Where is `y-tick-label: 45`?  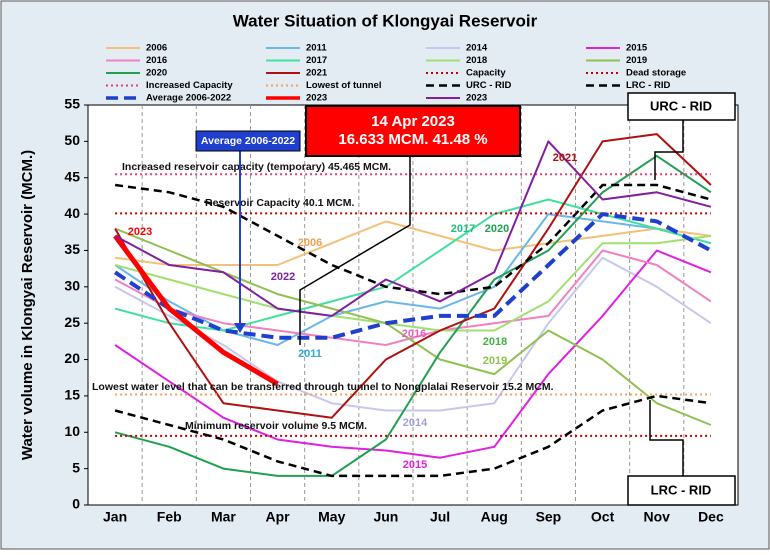
y-tick-label: 45 is located at coordinates (72, 176).